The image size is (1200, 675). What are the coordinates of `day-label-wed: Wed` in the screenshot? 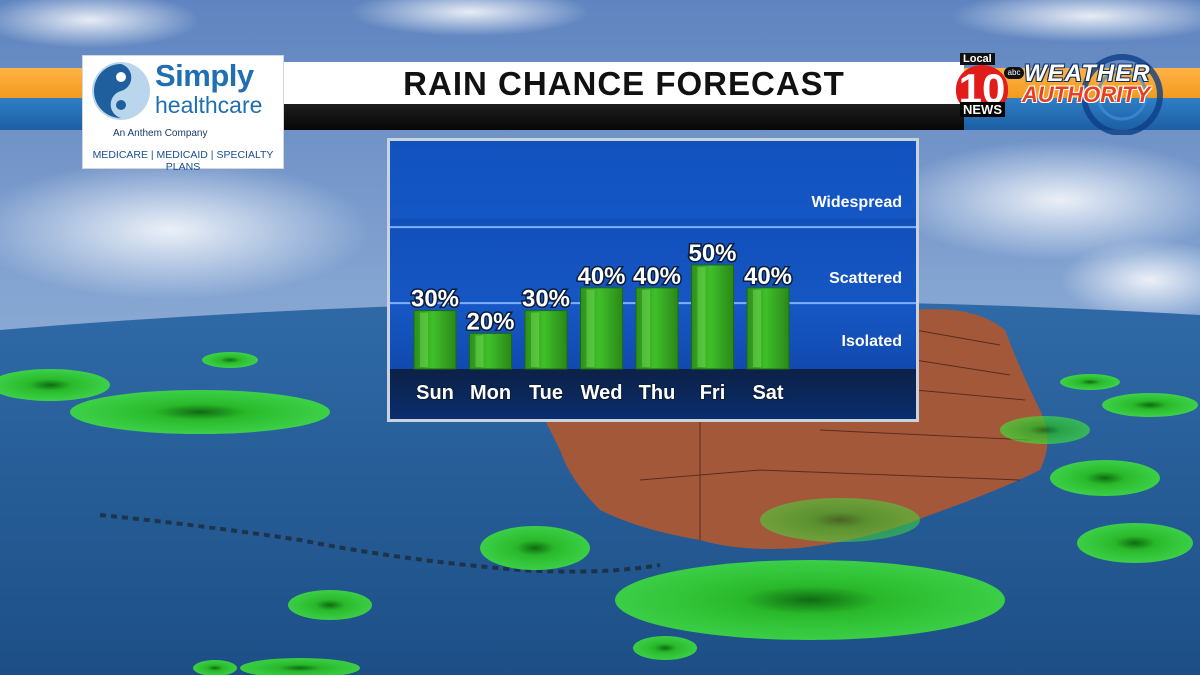 It's located at (602, 393).